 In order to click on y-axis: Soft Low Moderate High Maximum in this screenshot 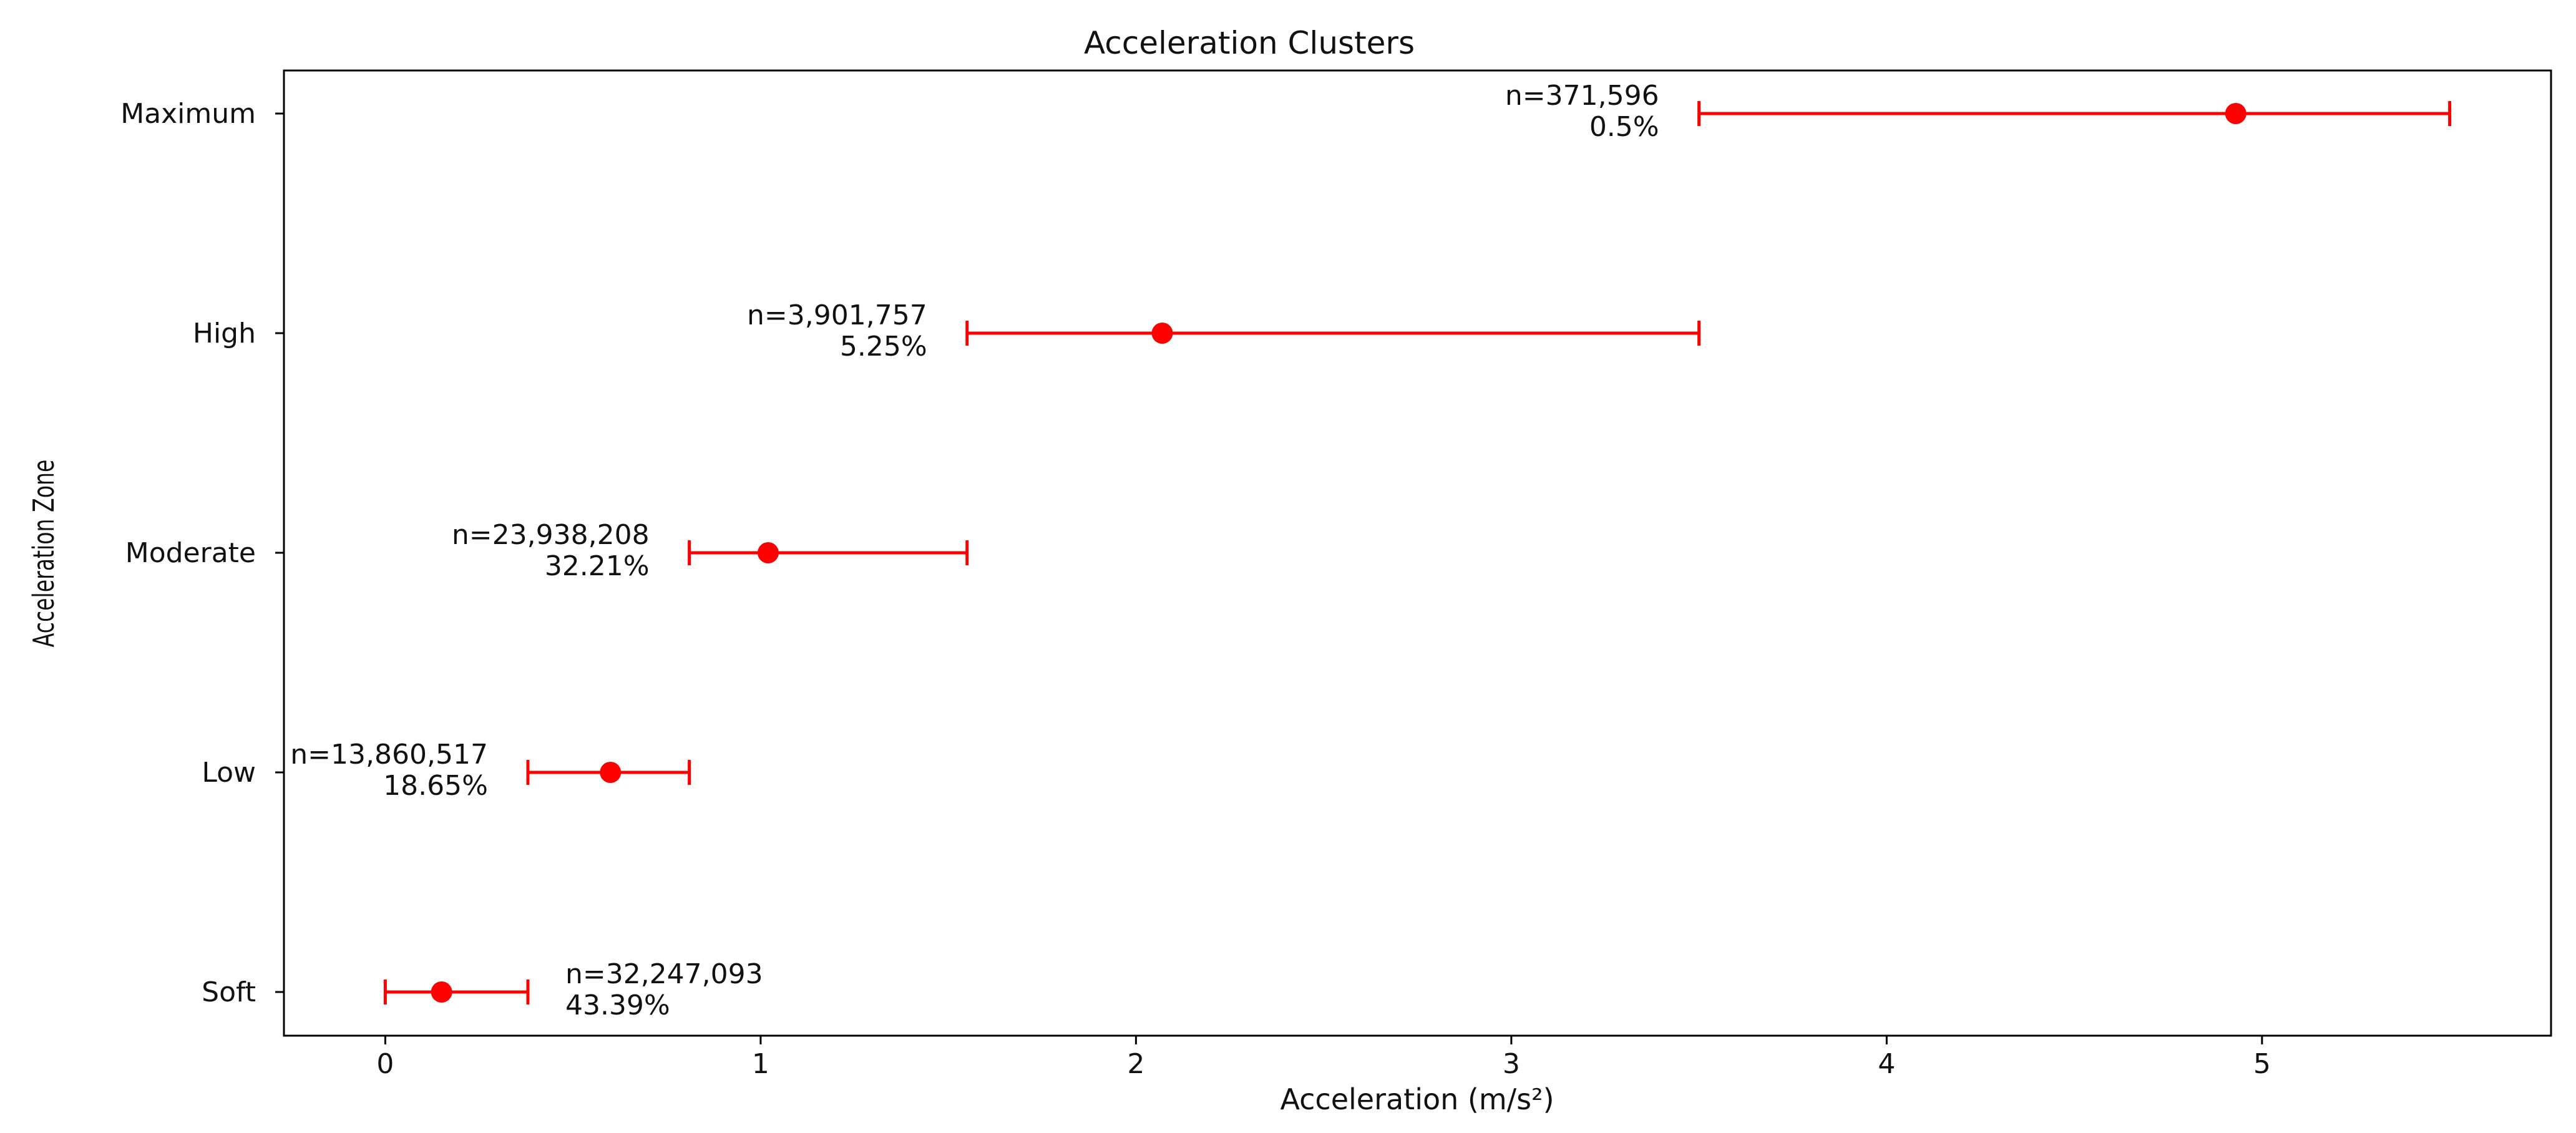, I will do `click(202, 553)`.